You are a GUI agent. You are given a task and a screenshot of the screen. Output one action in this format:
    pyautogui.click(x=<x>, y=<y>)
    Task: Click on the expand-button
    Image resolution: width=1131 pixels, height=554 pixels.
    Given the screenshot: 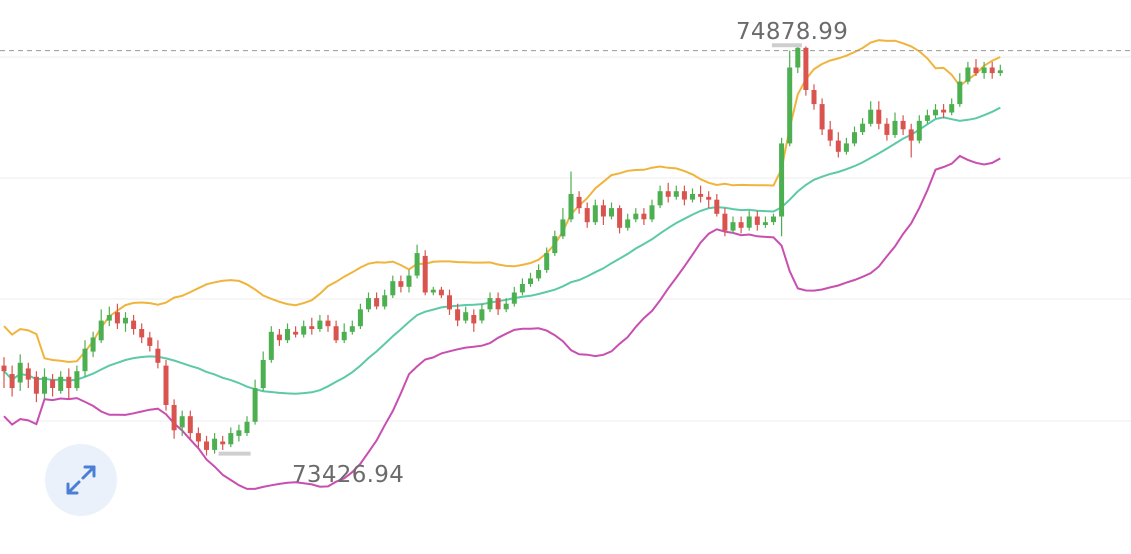 What is the action you would take?
    pyautogui.click(x=81, y=480)
    